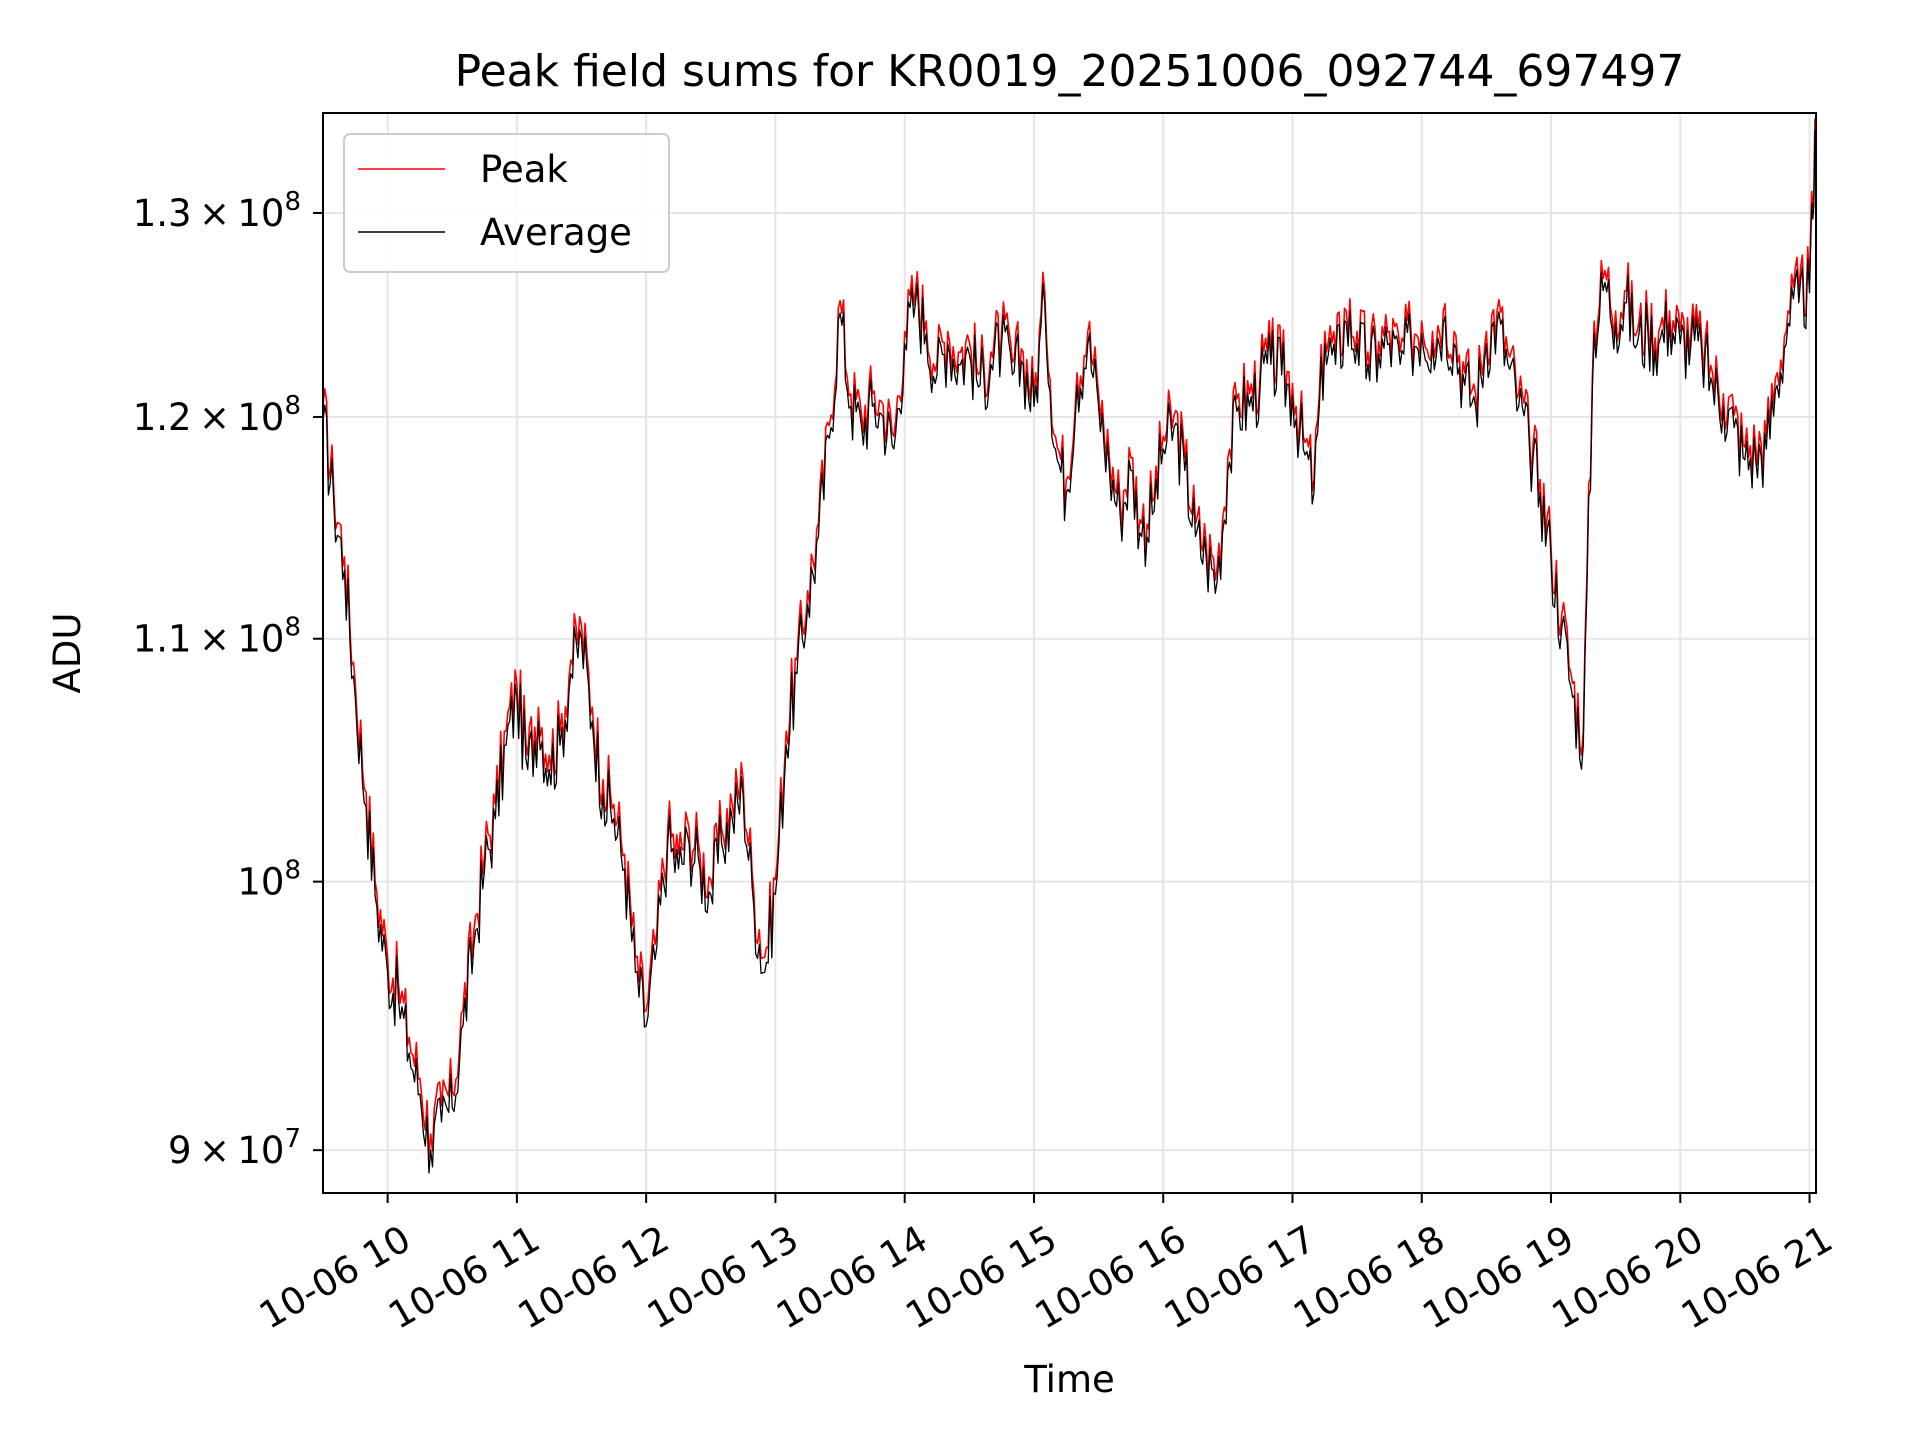 The height and width of the screenshot is (1440, 1920). Describe the element at coordinates (506, 203) in the screenshot. I see `legend: Peak Average` at that location.